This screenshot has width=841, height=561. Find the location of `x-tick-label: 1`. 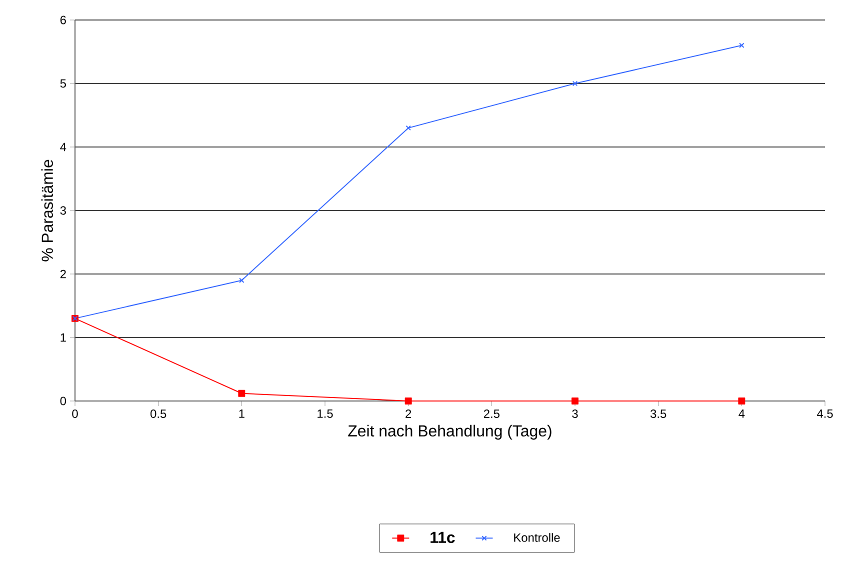

x-tick-label: 1 is located at coordinates (241, 414).